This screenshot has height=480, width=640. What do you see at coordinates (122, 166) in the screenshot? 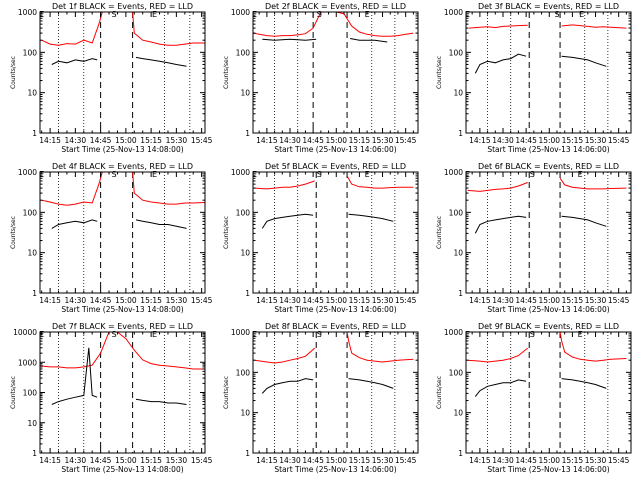
I see `chart-title: Det 4f BLACK = Events, RED = LLD` at bounding box center [122, 166].